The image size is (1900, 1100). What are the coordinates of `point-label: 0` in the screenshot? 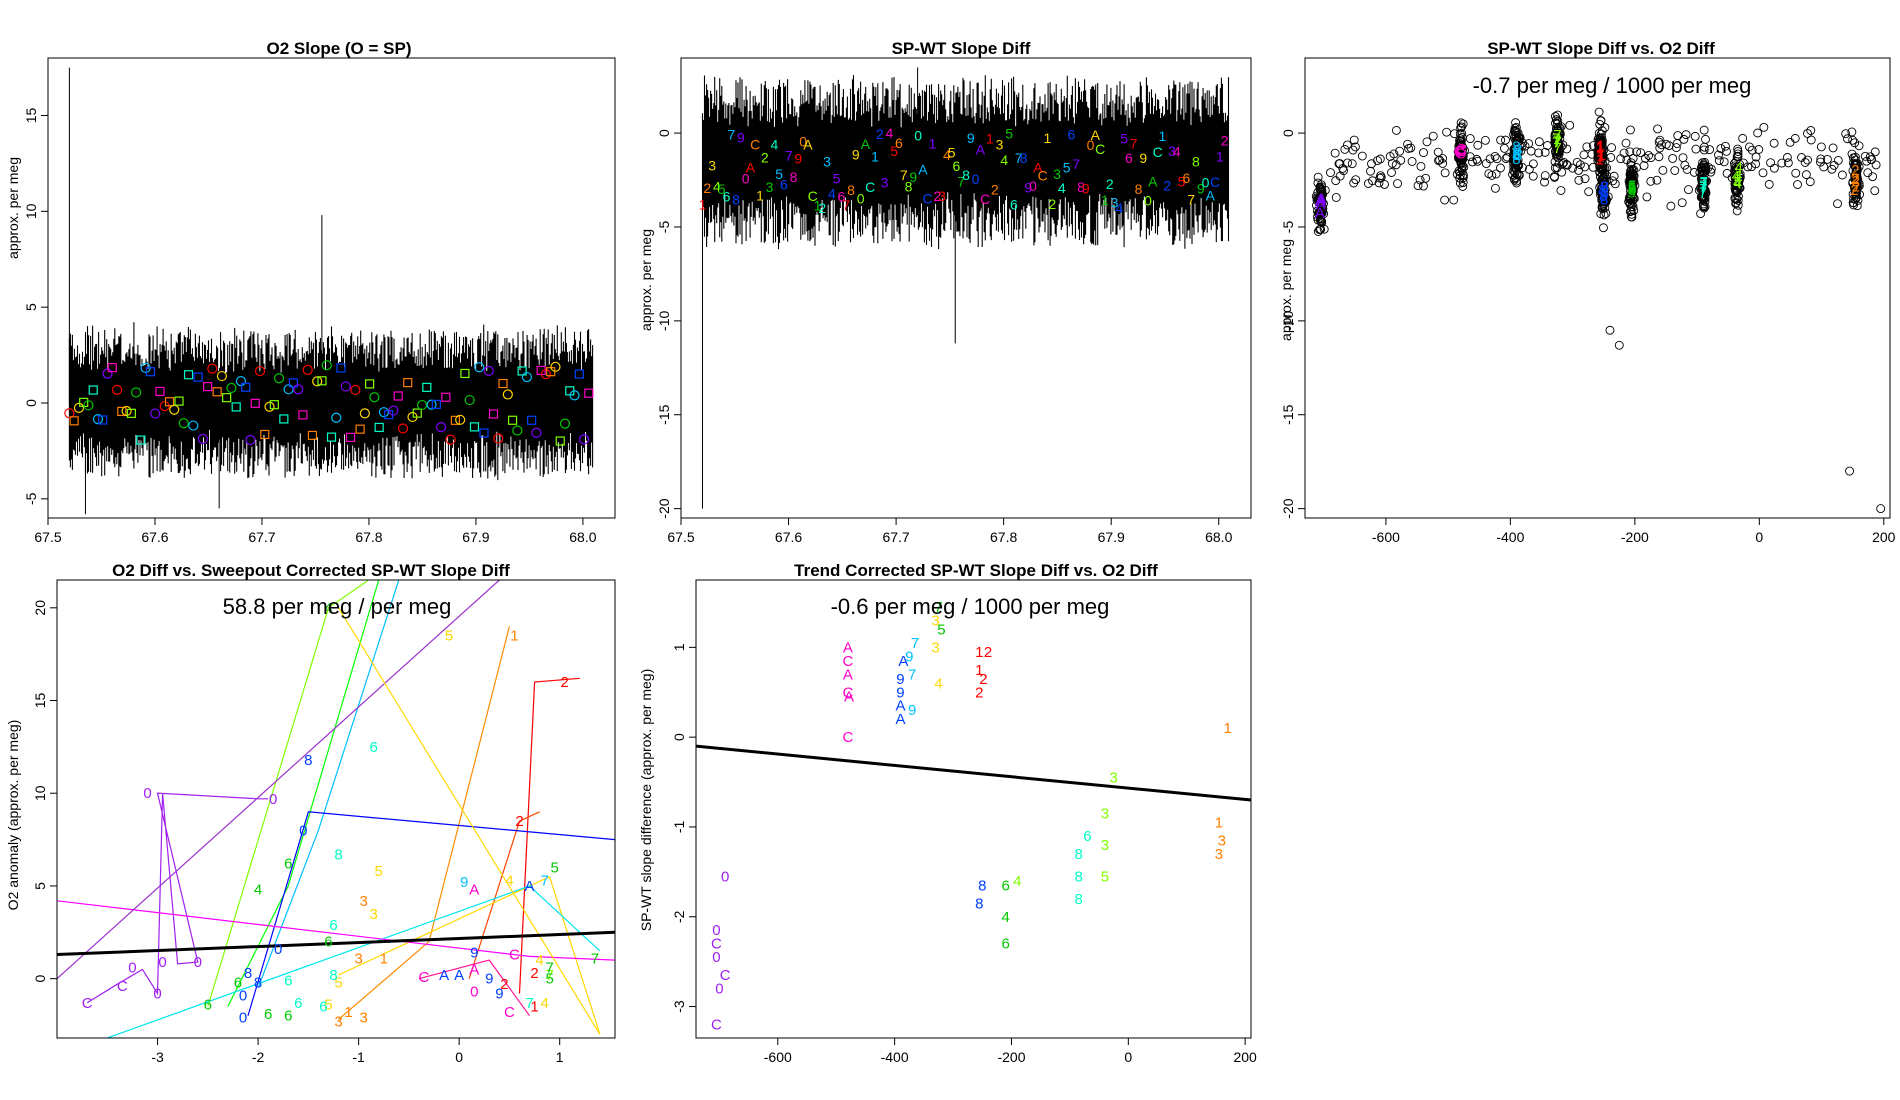 It's located at (474, 992).